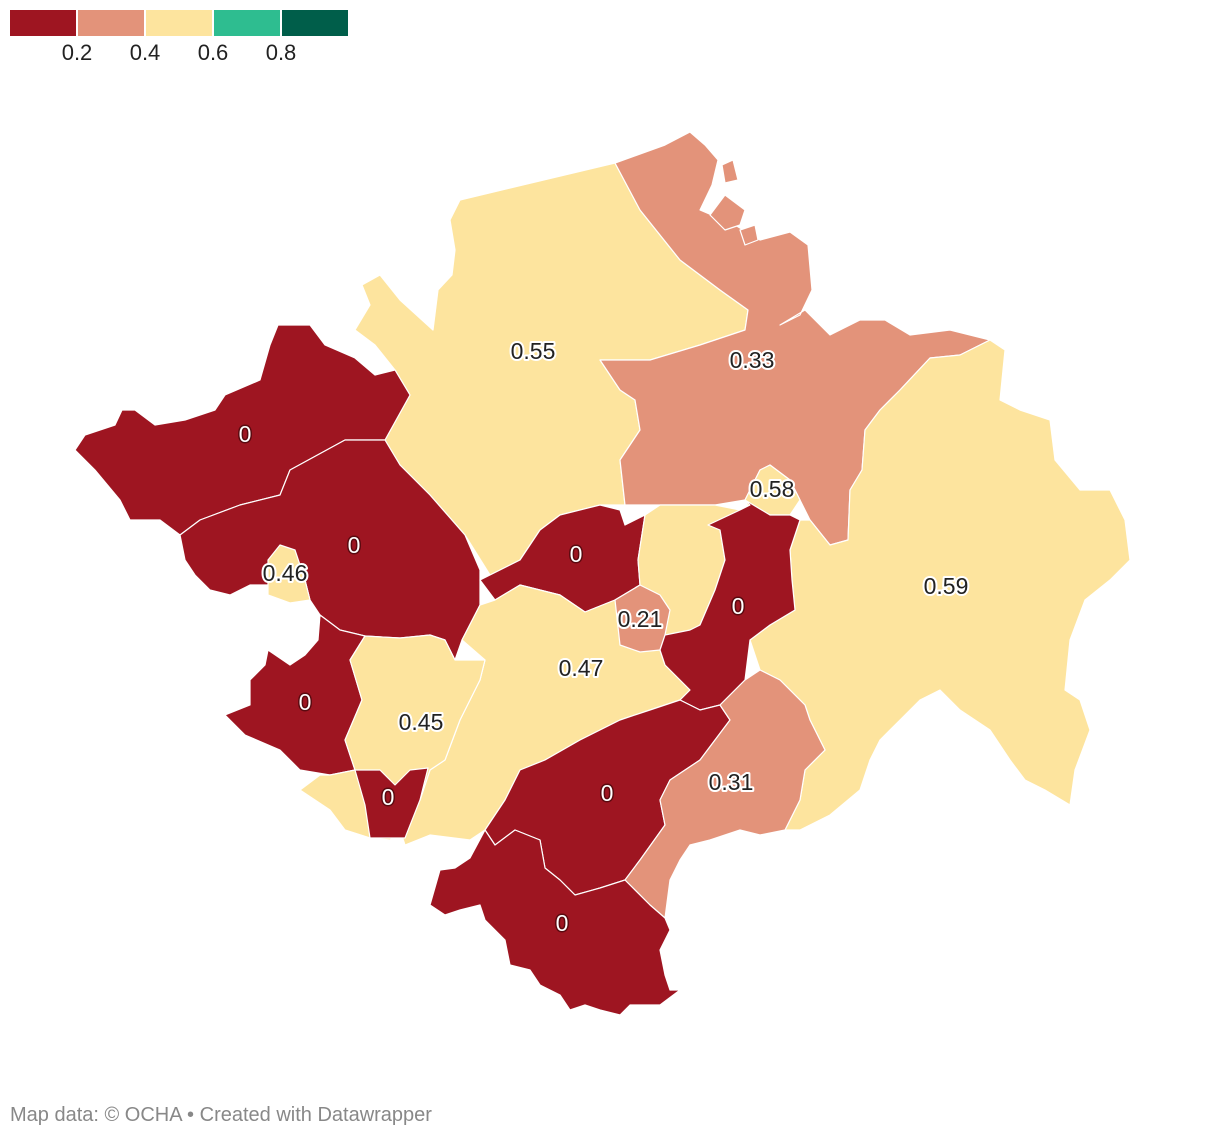 This screenshot has height=1140, width=1220. I want to click on footer-source: Map data: © OCHA, so click(96, 1115).